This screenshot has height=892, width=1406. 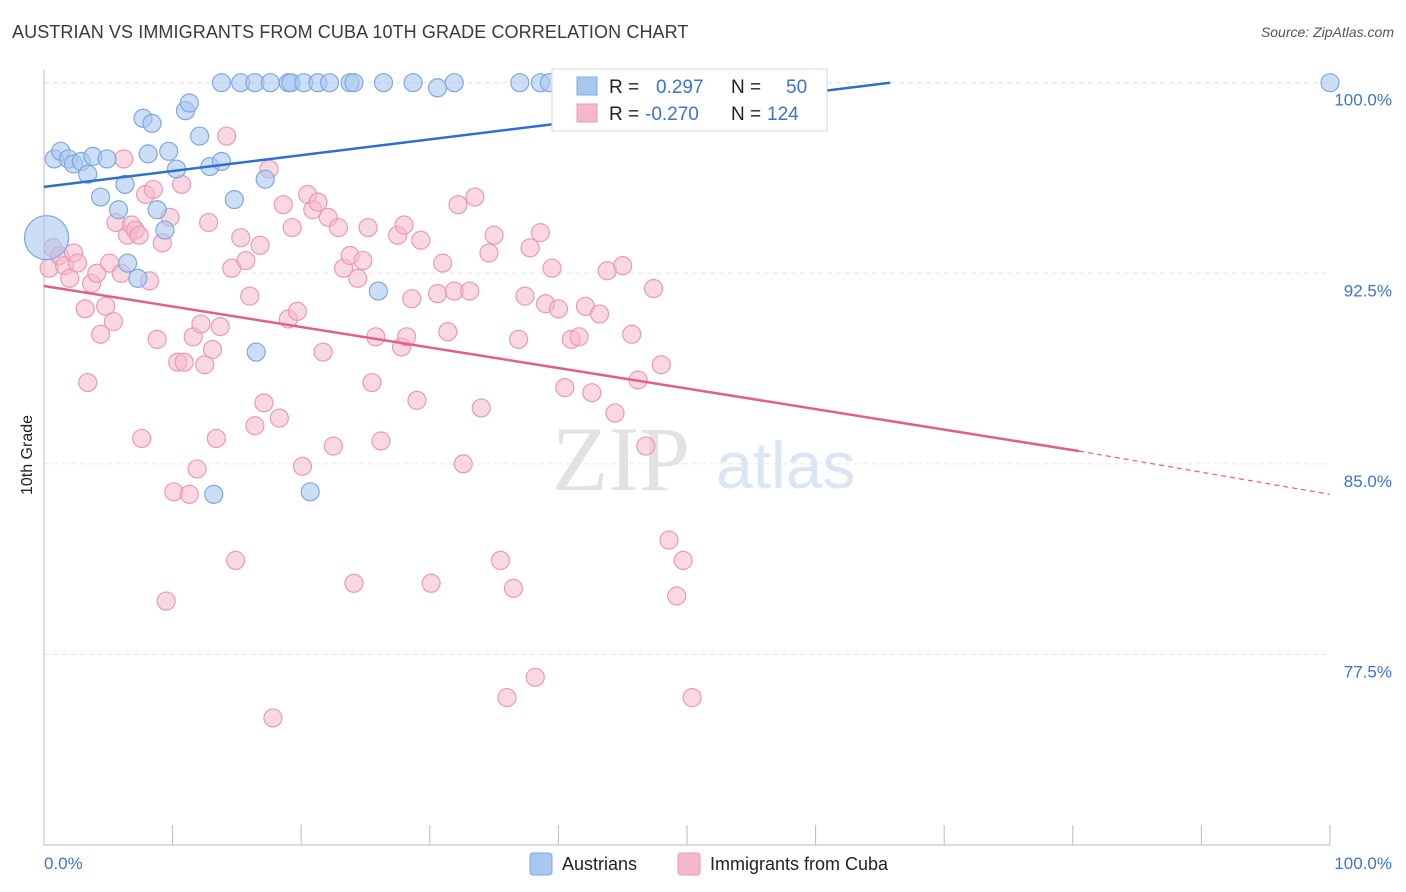 I want to click on y-tick-labels: 77.5% 85.0% 92.5% 100.0%, so click(x=1363, y=386).